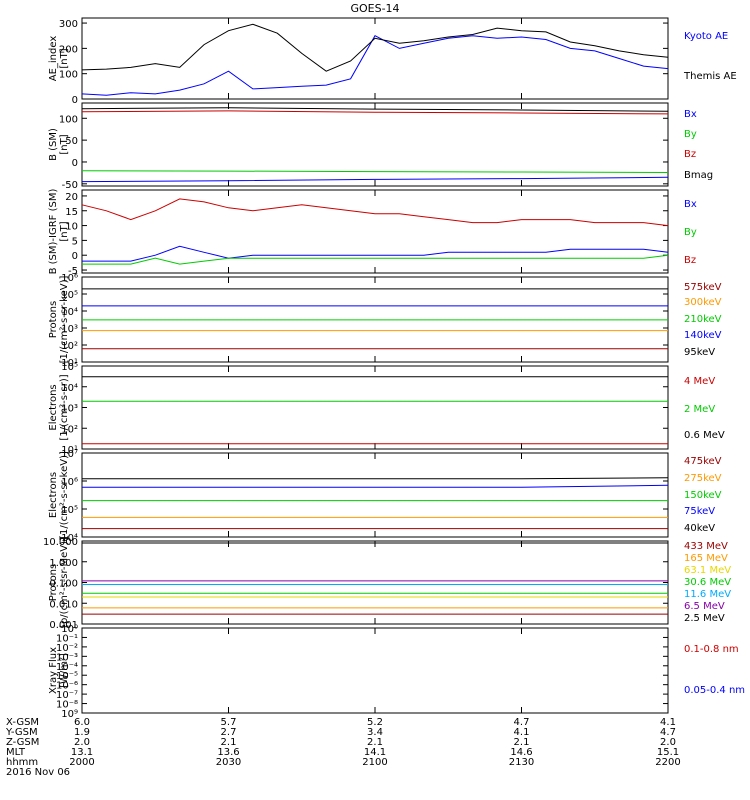 The width and height of the screenshot is (750, 800). What do you see at coordinates (375, 171) in the screenshot?
I see `series-line-by` at bounding box center [375, 171].